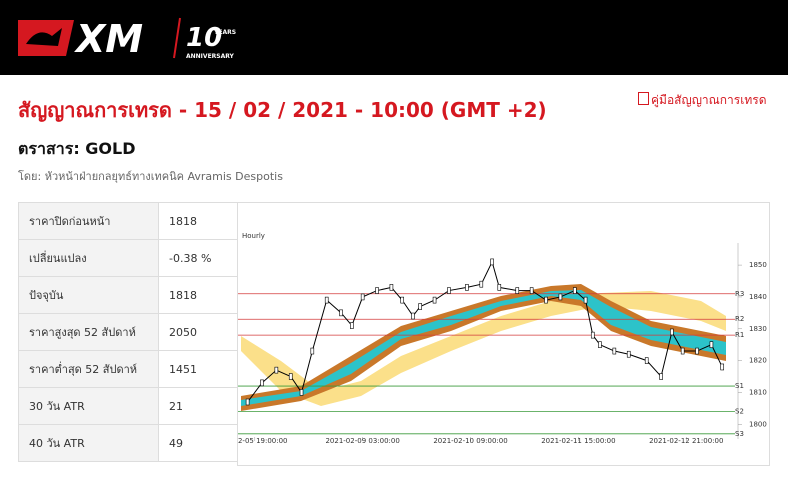 The width and height of the screenshot is (788, 483). I want to click on row-label: ราคาต่ำสุด 52 สัปดาห์, so click(88, 369).